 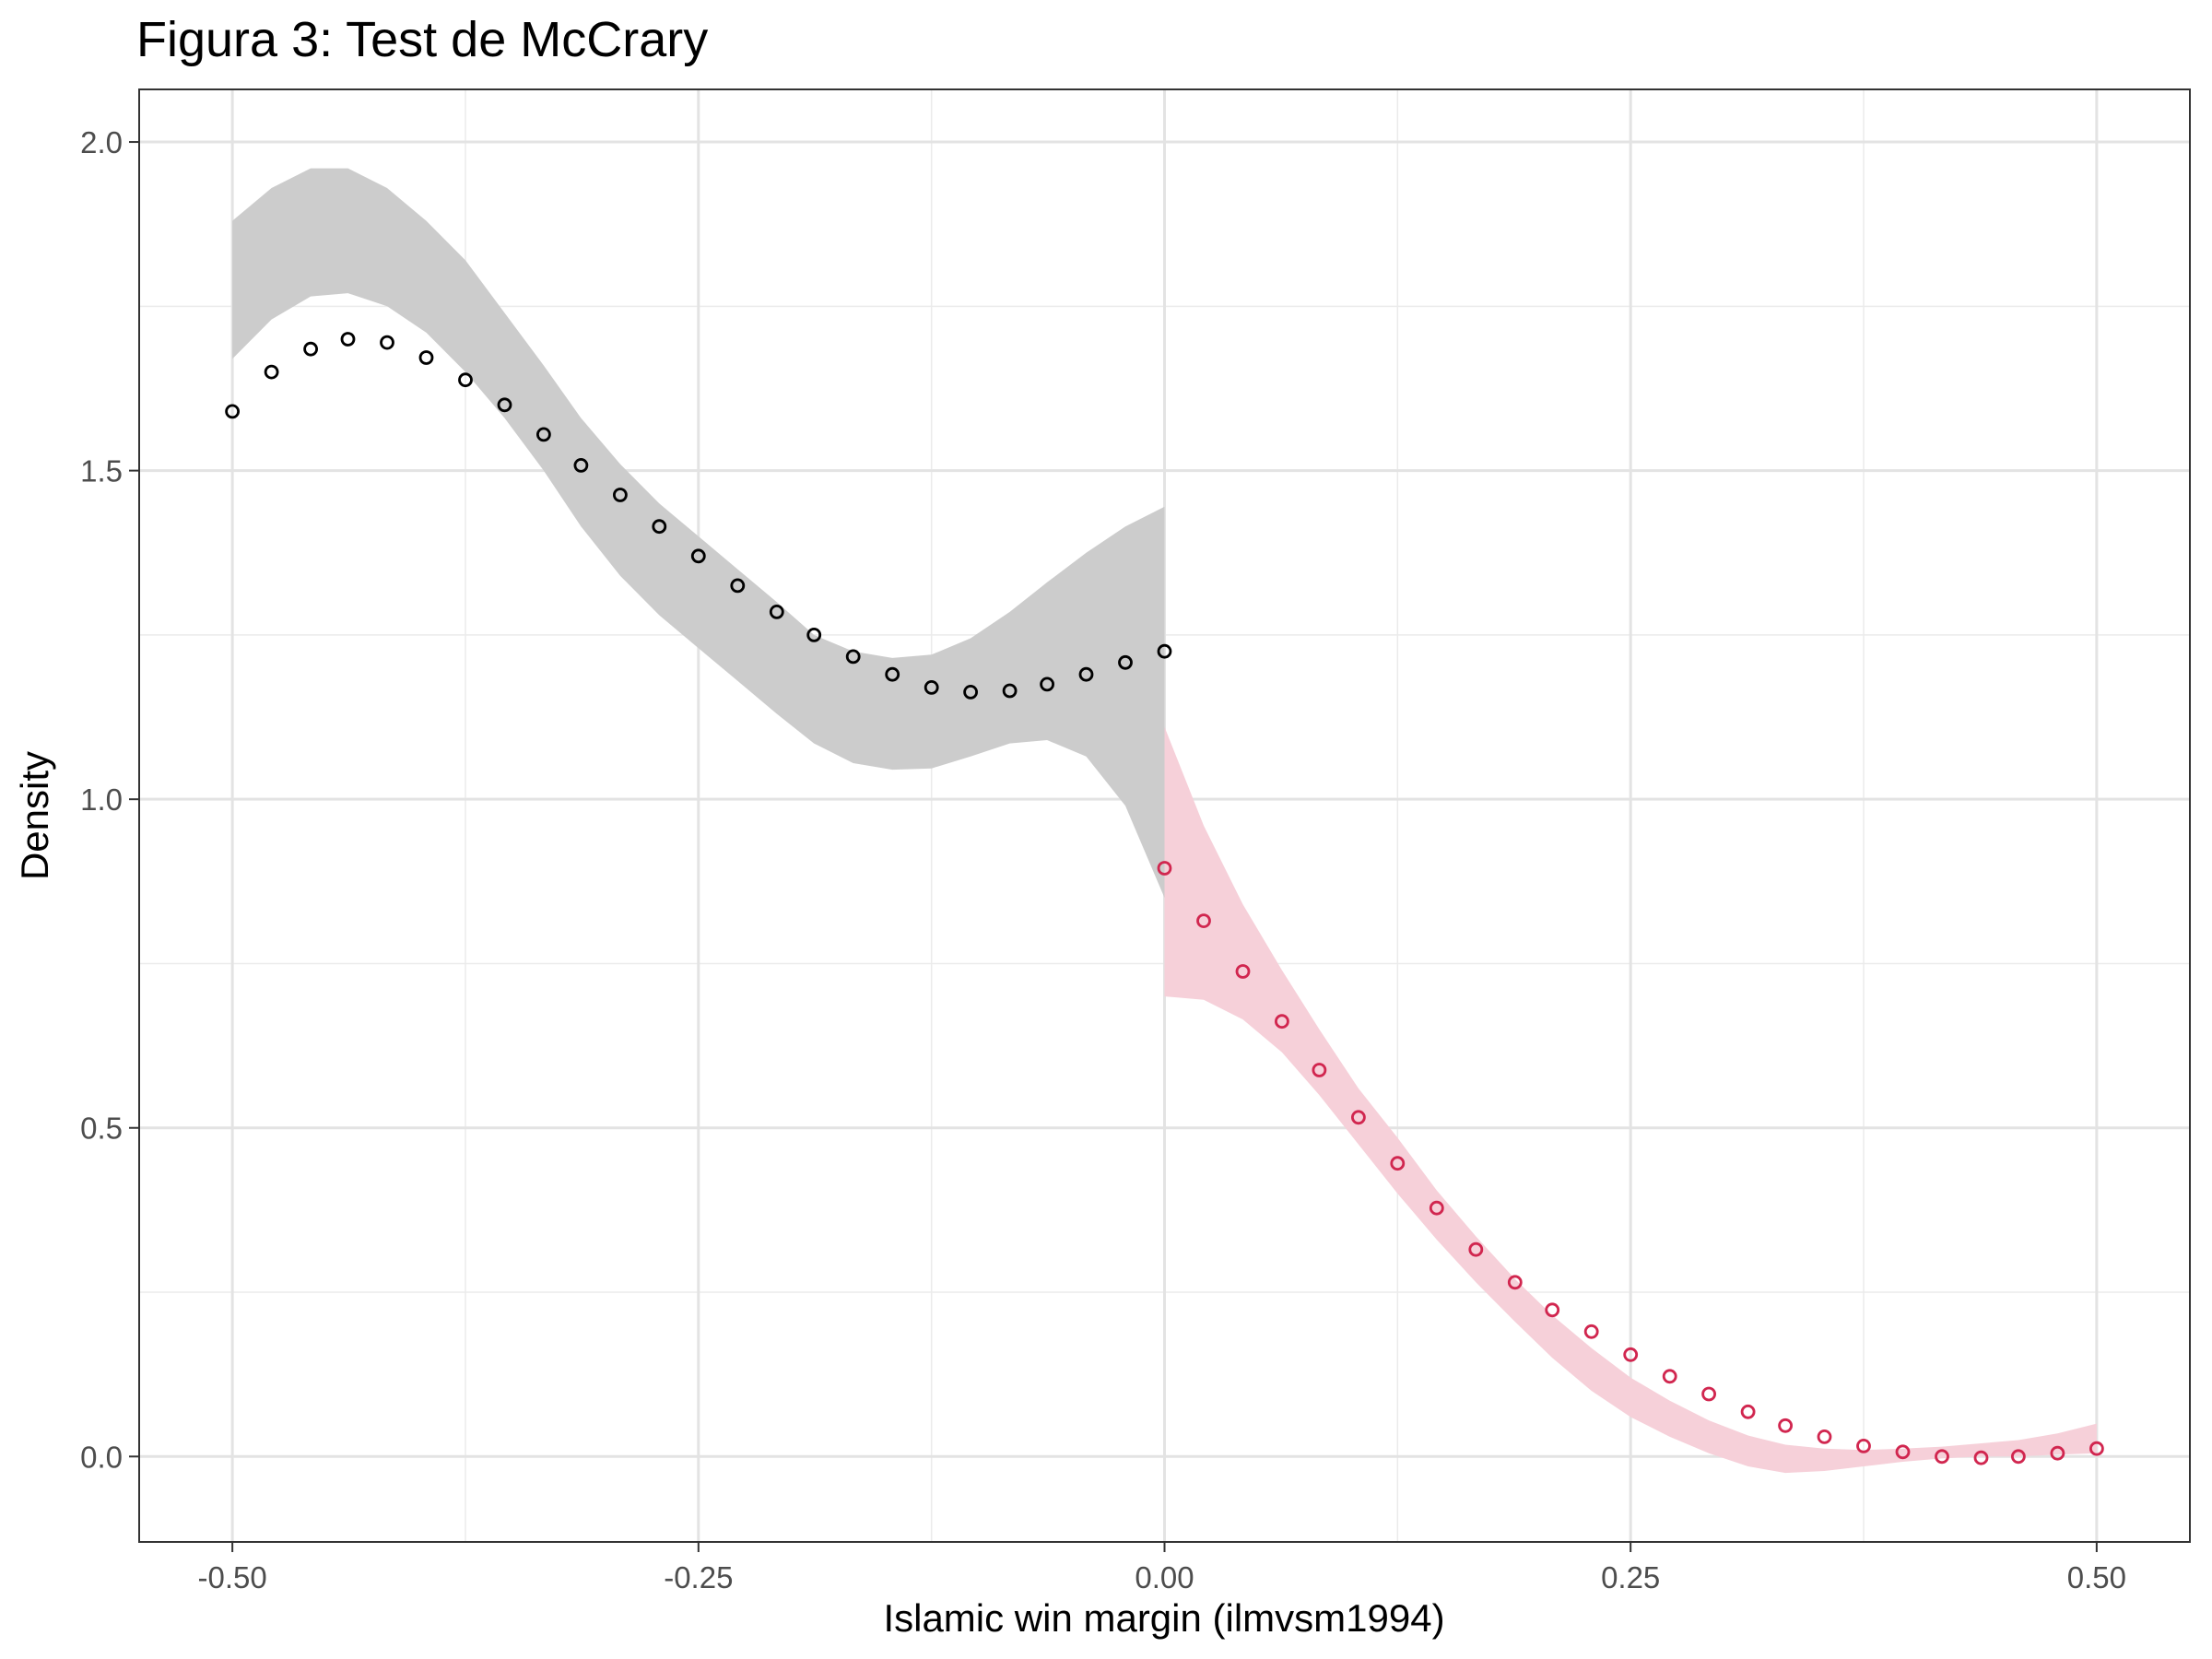 I want to click on y-tick-label: 2.0, so click(x=101, y=142).